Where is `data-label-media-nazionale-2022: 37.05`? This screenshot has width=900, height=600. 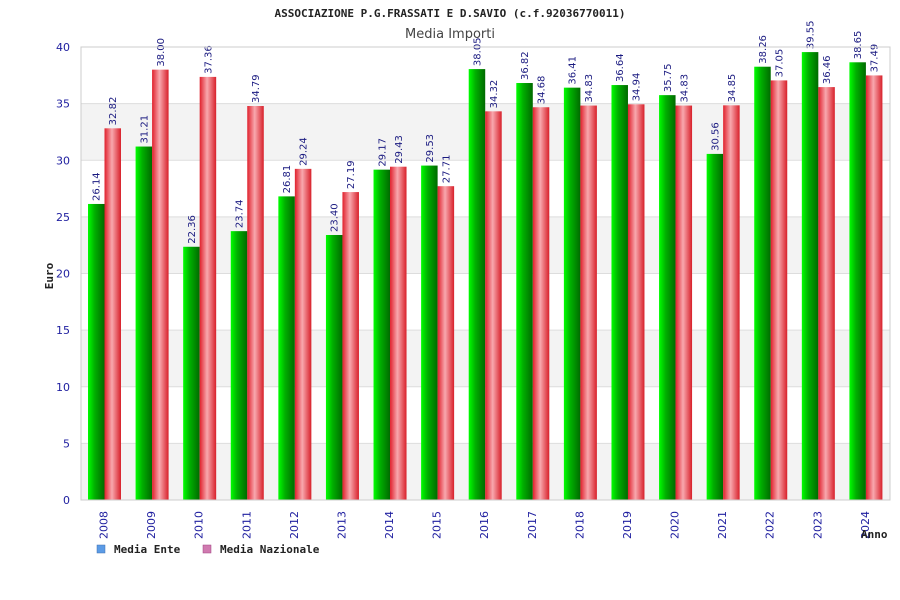 data-label-media-nazionale-2022: 37.05 is located at coordinates (779, 63).